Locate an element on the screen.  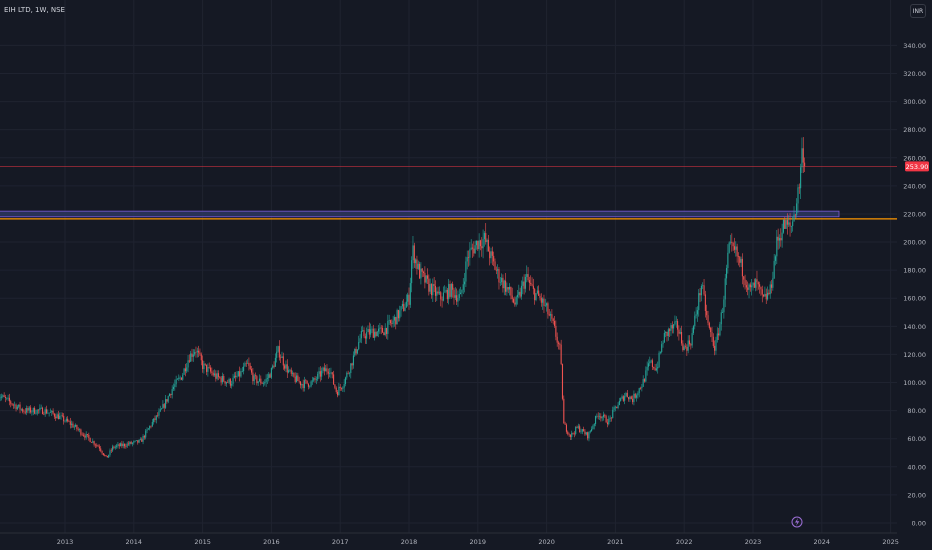
currency-button: INR is located at coordinates (918, 11).